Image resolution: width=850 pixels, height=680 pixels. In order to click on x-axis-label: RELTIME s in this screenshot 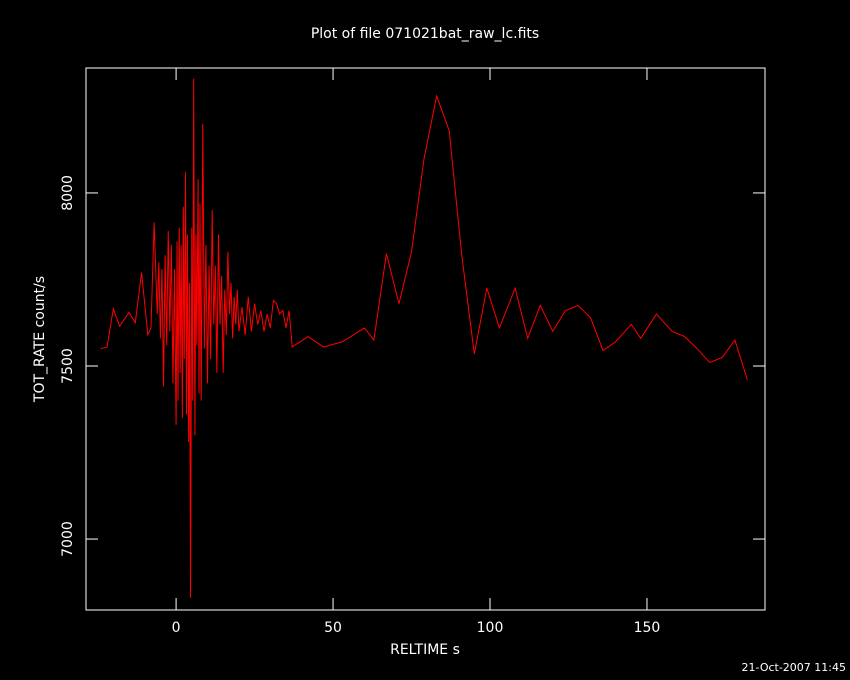, I will do `click(425, 650)`.